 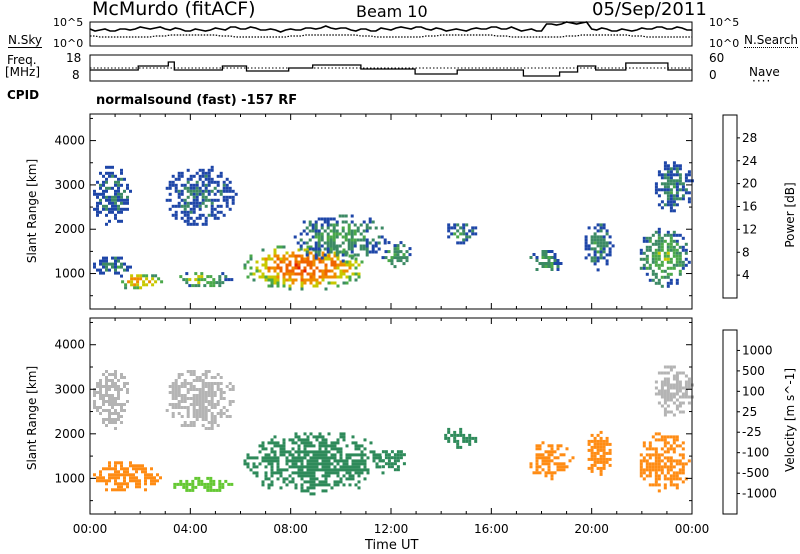 I want to click on x-tick-label: 08:00, so click(x=290, y=529).